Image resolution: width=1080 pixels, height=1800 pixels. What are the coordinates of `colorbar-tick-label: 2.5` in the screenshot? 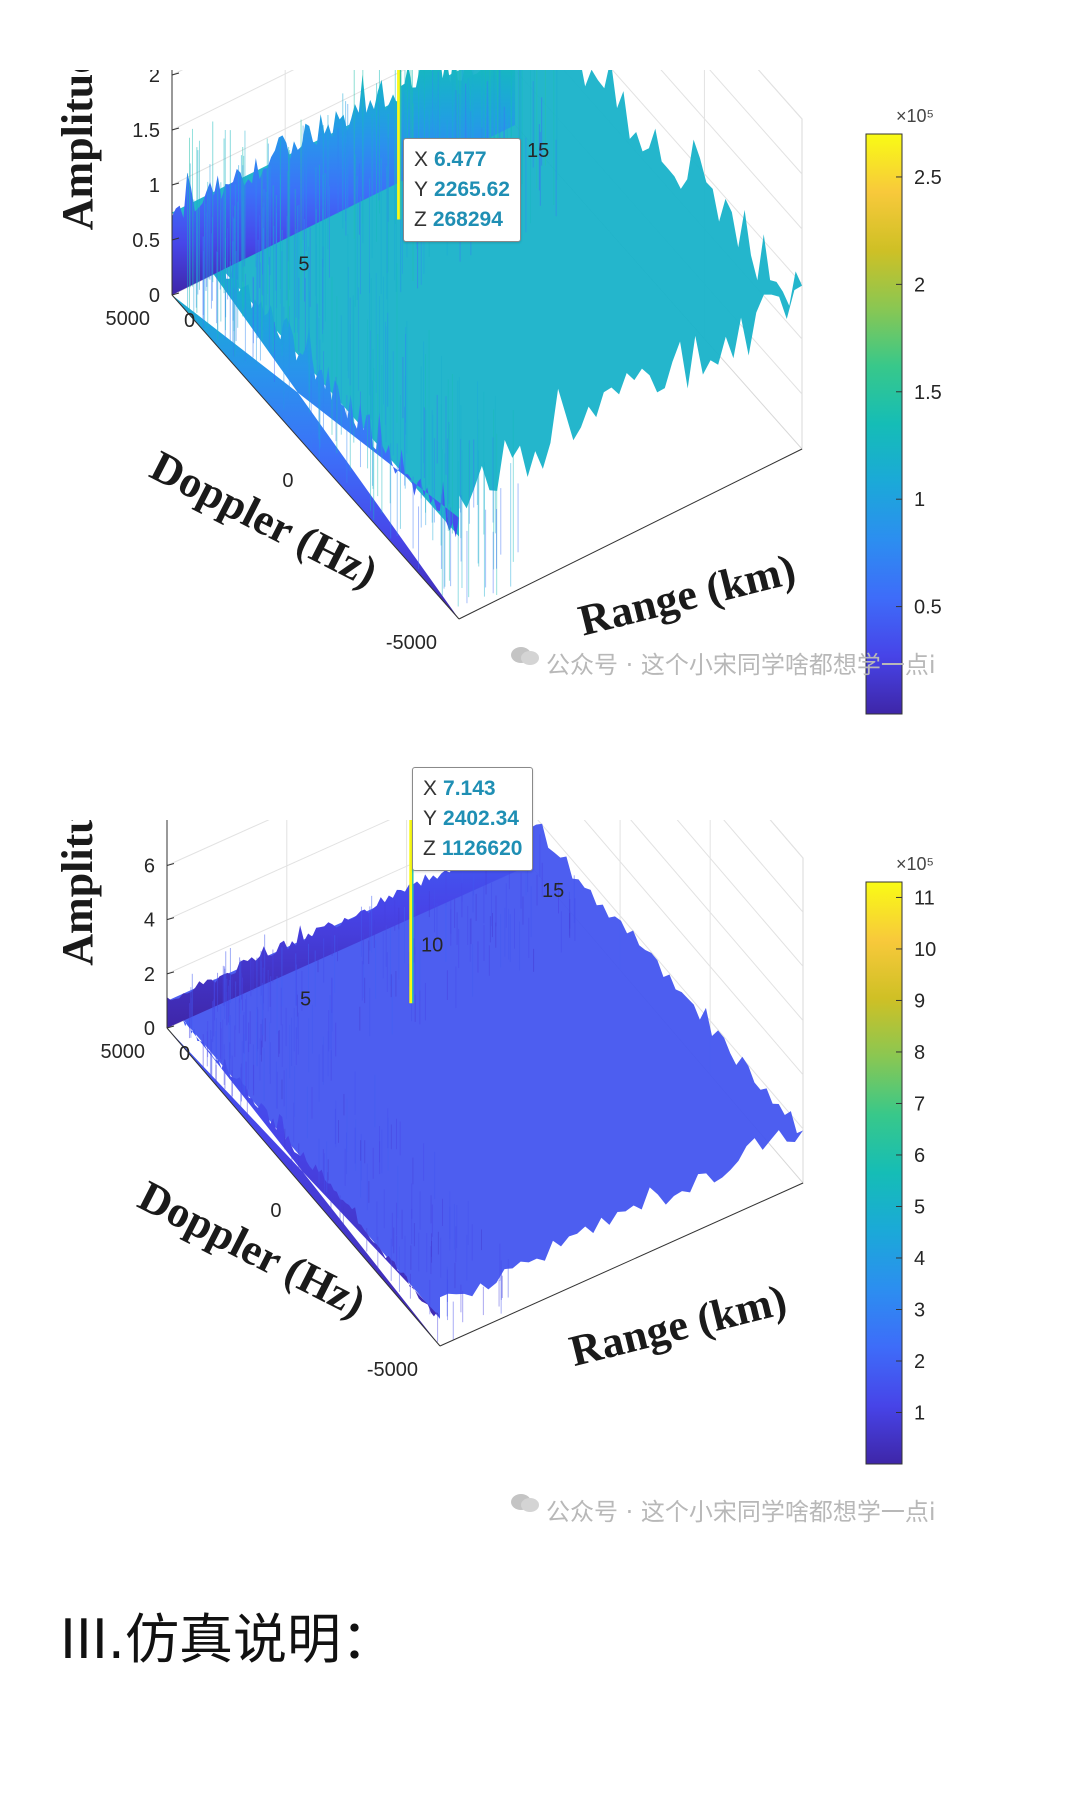 It's located at (928, 178).